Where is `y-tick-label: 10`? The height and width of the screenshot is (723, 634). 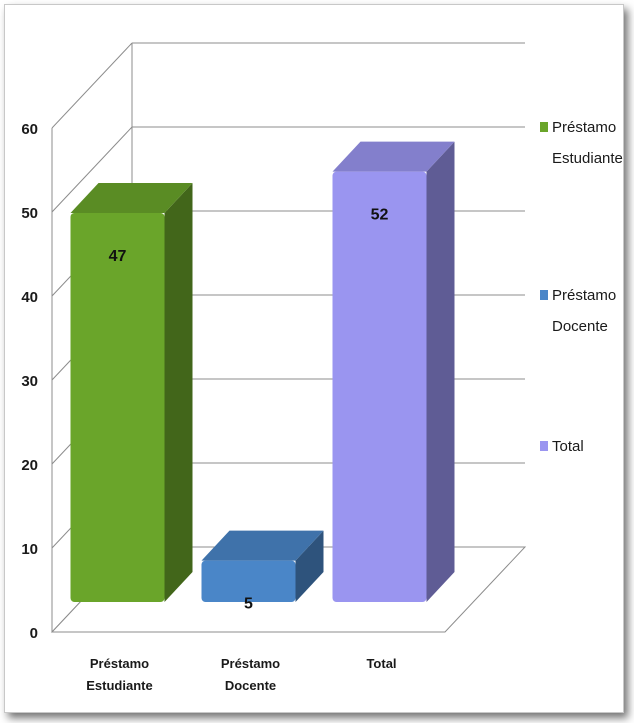
y-tick-label: 10 is located at coordinates (29, 549).